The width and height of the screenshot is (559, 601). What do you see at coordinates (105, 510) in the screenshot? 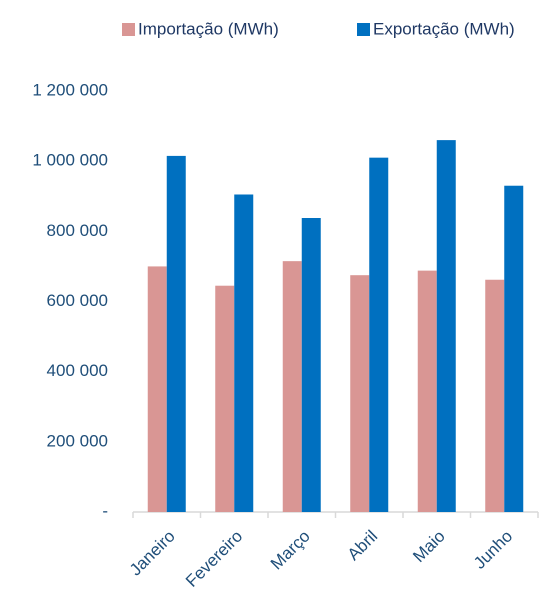
I see `y-tick-label: -` at bounding box center [105, 510].